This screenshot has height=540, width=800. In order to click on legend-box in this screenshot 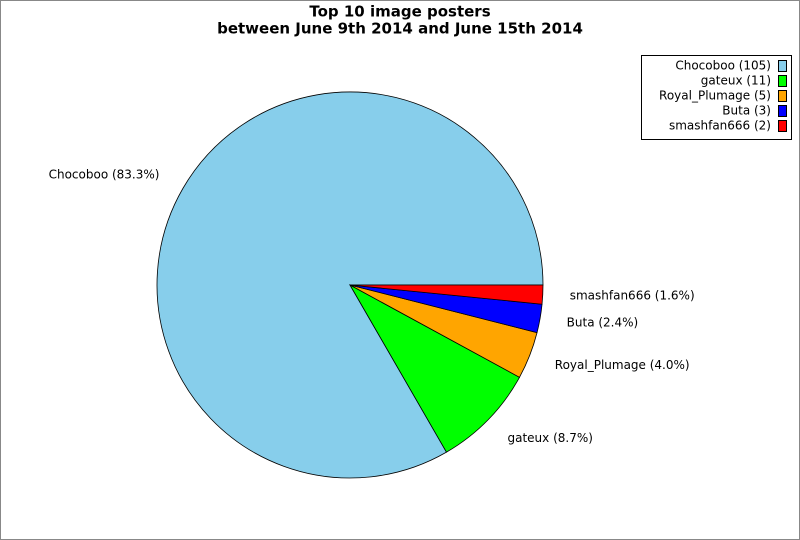, I will do `click(716, 97)`.